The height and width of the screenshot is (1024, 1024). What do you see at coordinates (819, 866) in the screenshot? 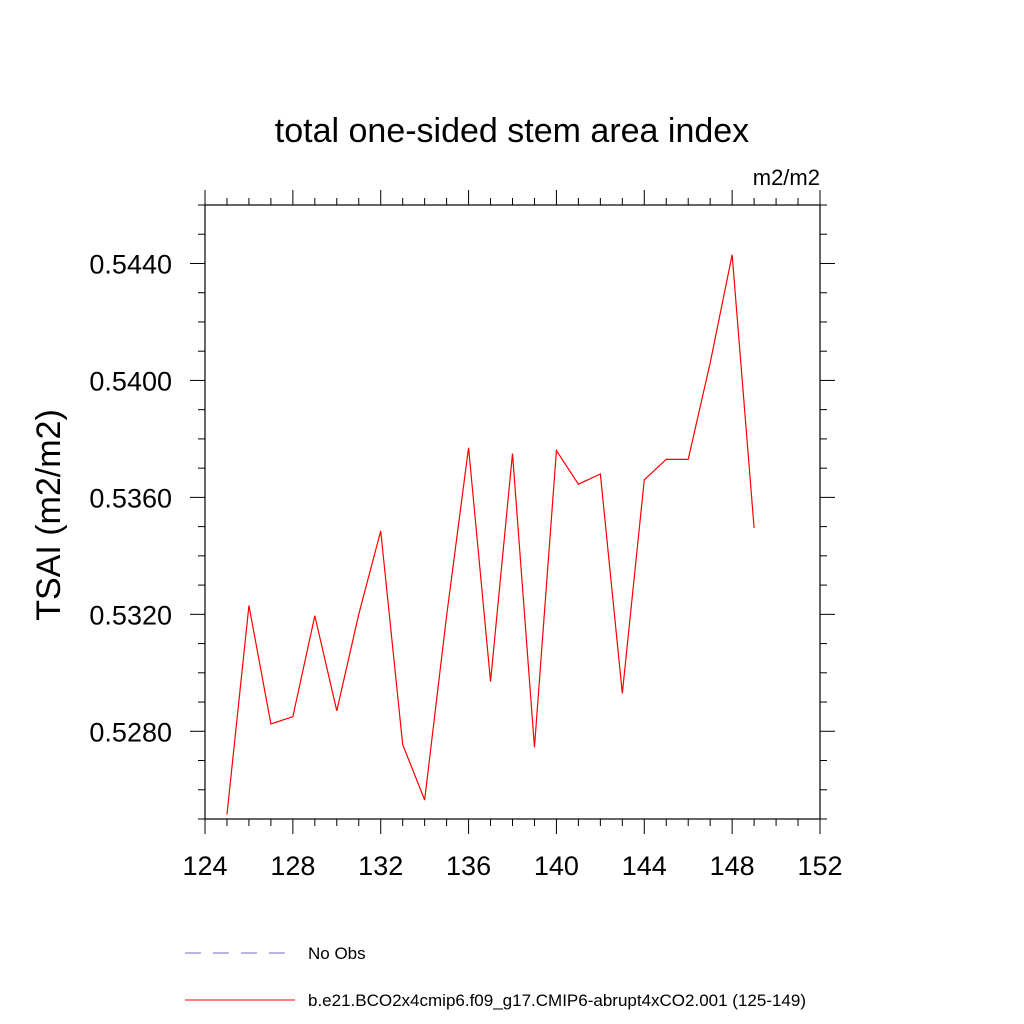
I see `x-tick-label: 152` at bounding box center [819, 866].